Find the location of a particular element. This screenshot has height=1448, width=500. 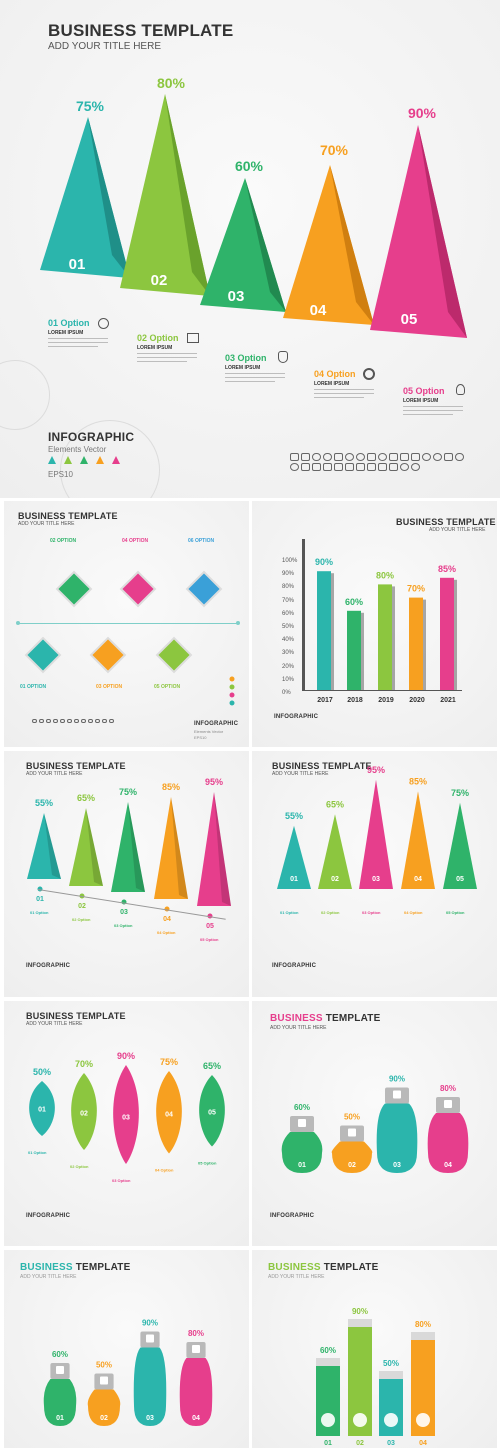

x-axis-line is located at coordinates (382, 690).